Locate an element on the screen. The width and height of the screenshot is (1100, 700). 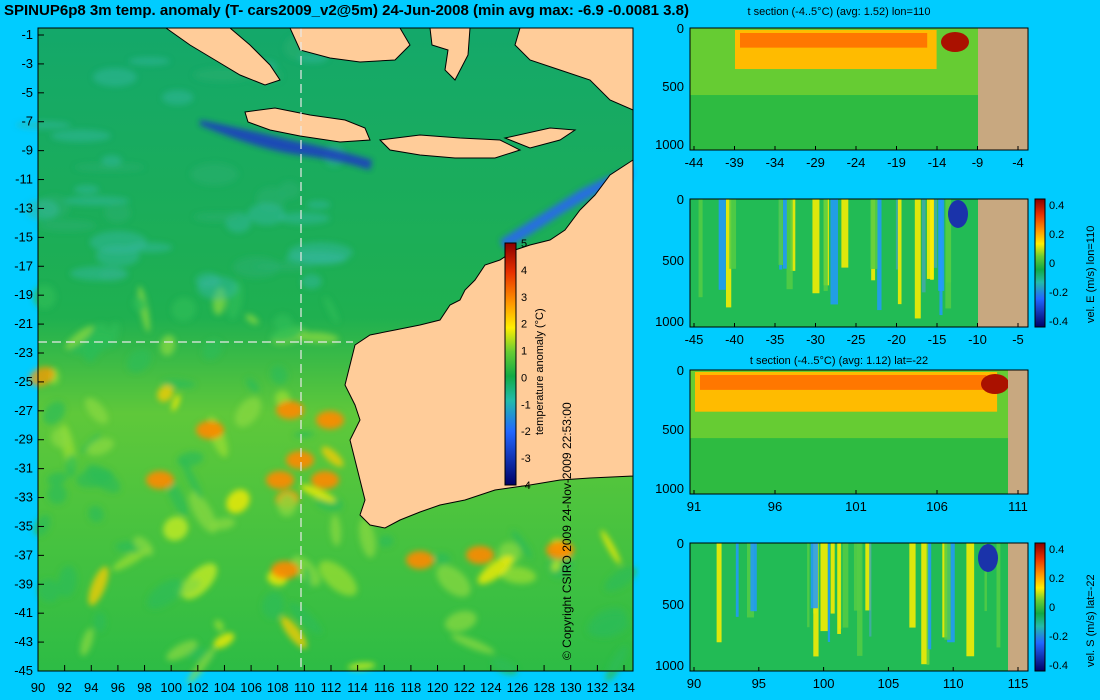
lon-tick-label: 96 is located at coordinates (118, 687).